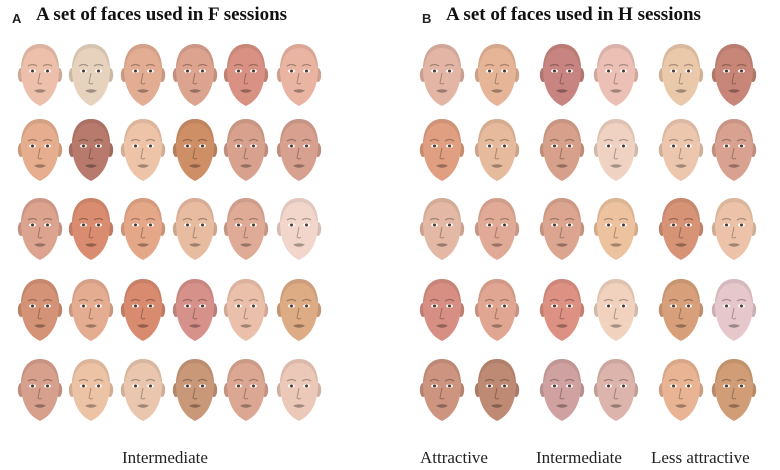  What do you see at coordinates (442, 392) in the screenshot?
I see `panel-b-face-r5-c1` at bounding box center [442, 392].